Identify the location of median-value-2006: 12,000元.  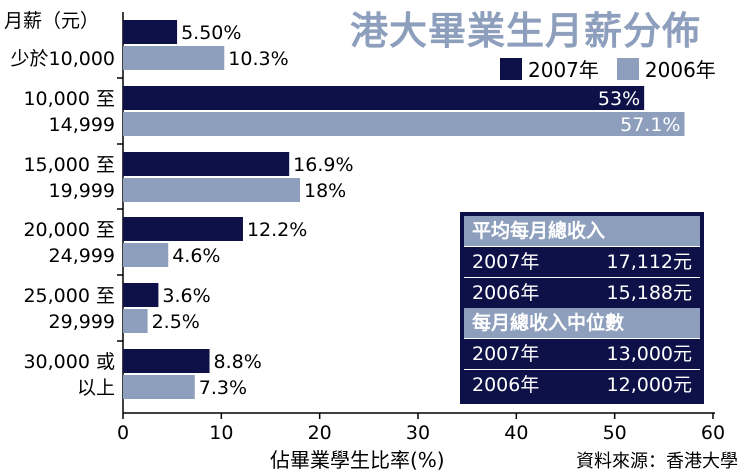
(649, 385).